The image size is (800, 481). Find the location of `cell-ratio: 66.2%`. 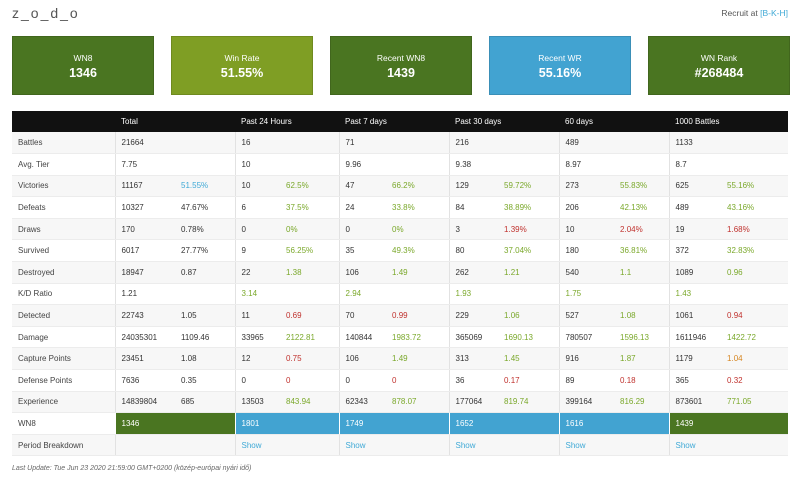

cell-ratio: 66.2% is located at coordinates (418, 186).